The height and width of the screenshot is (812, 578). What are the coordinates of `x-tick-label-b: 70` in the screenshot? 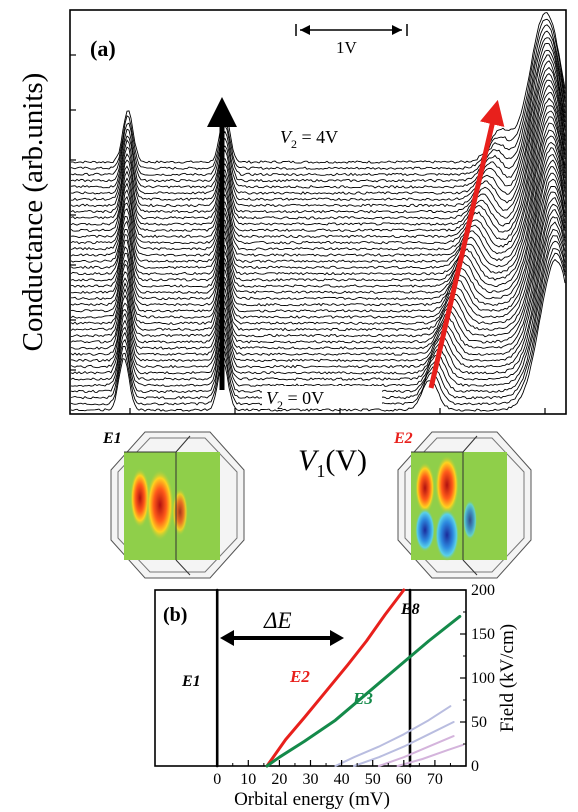 It's located at (435, 779).